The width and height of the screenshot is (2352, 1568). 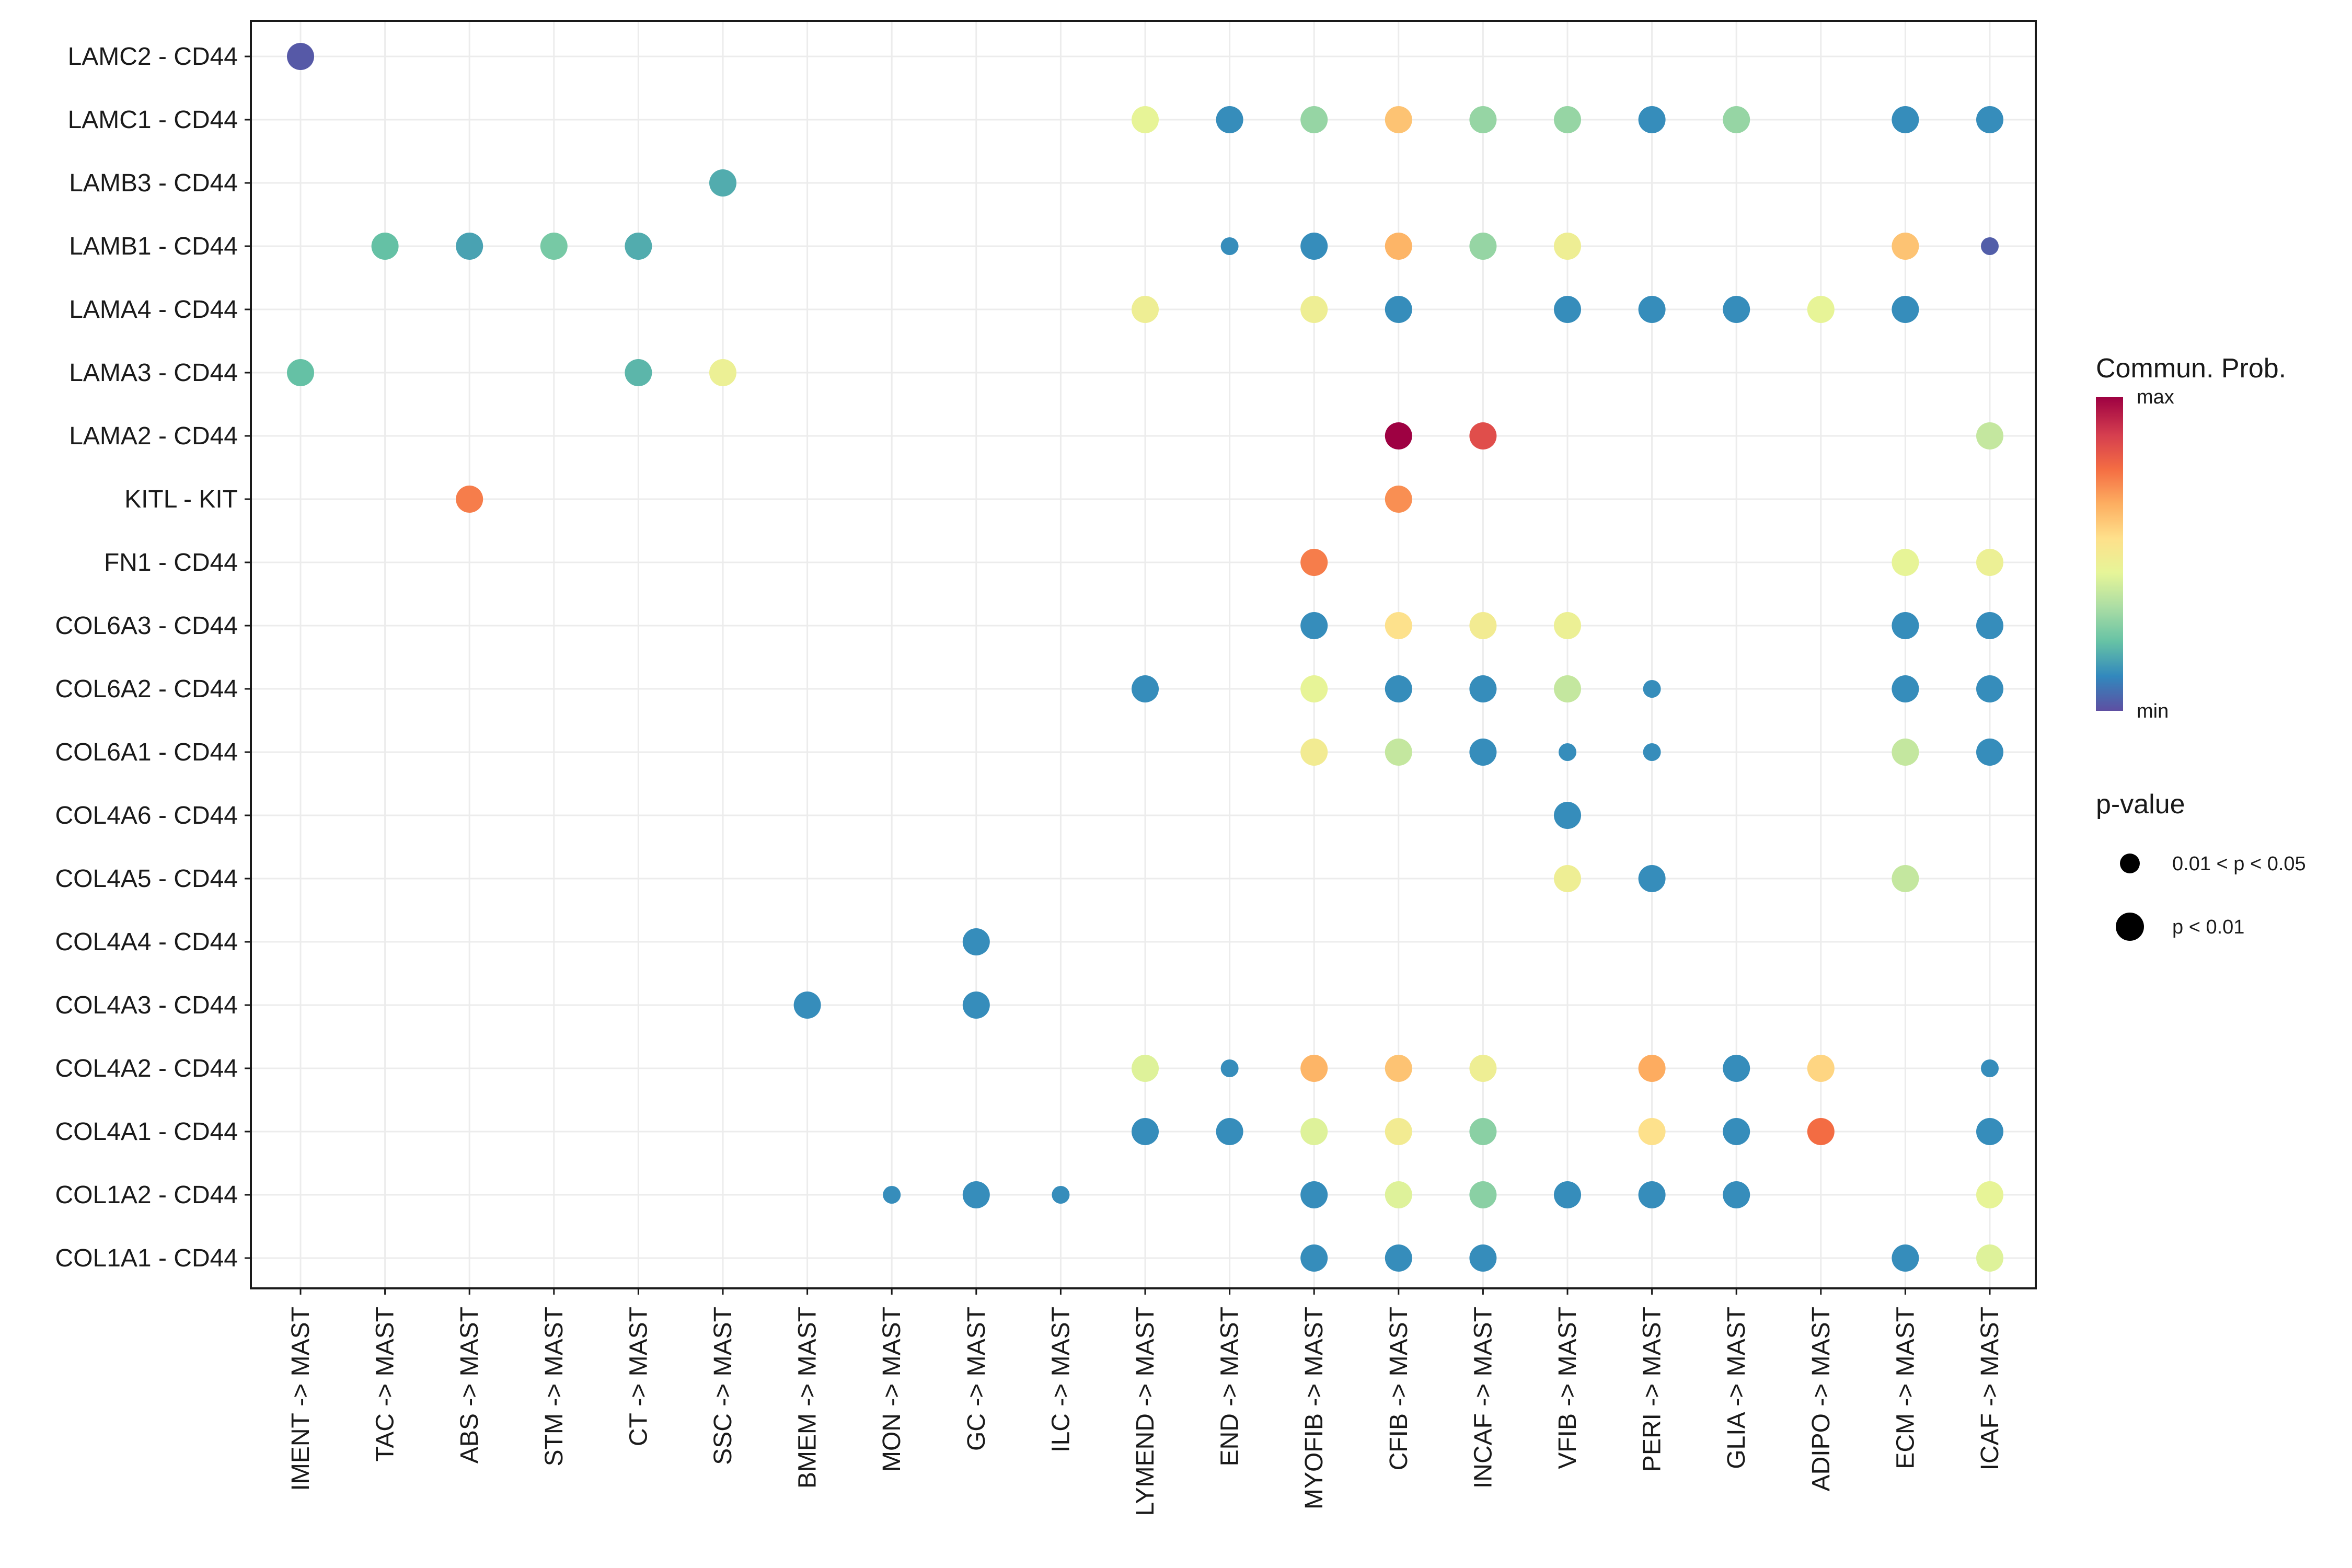 What do you see at coordinates (469, 1385) in the screenshot?
I see `x-tick-label: ABS -> MAST` at bounding box center [469, 1385].